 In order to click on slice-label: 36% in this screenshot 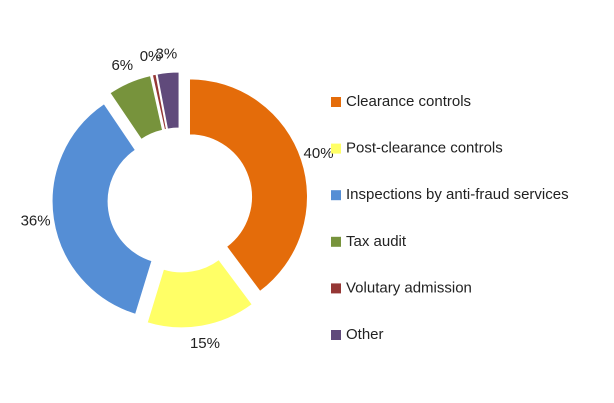, I will do `click(36, 221)`.